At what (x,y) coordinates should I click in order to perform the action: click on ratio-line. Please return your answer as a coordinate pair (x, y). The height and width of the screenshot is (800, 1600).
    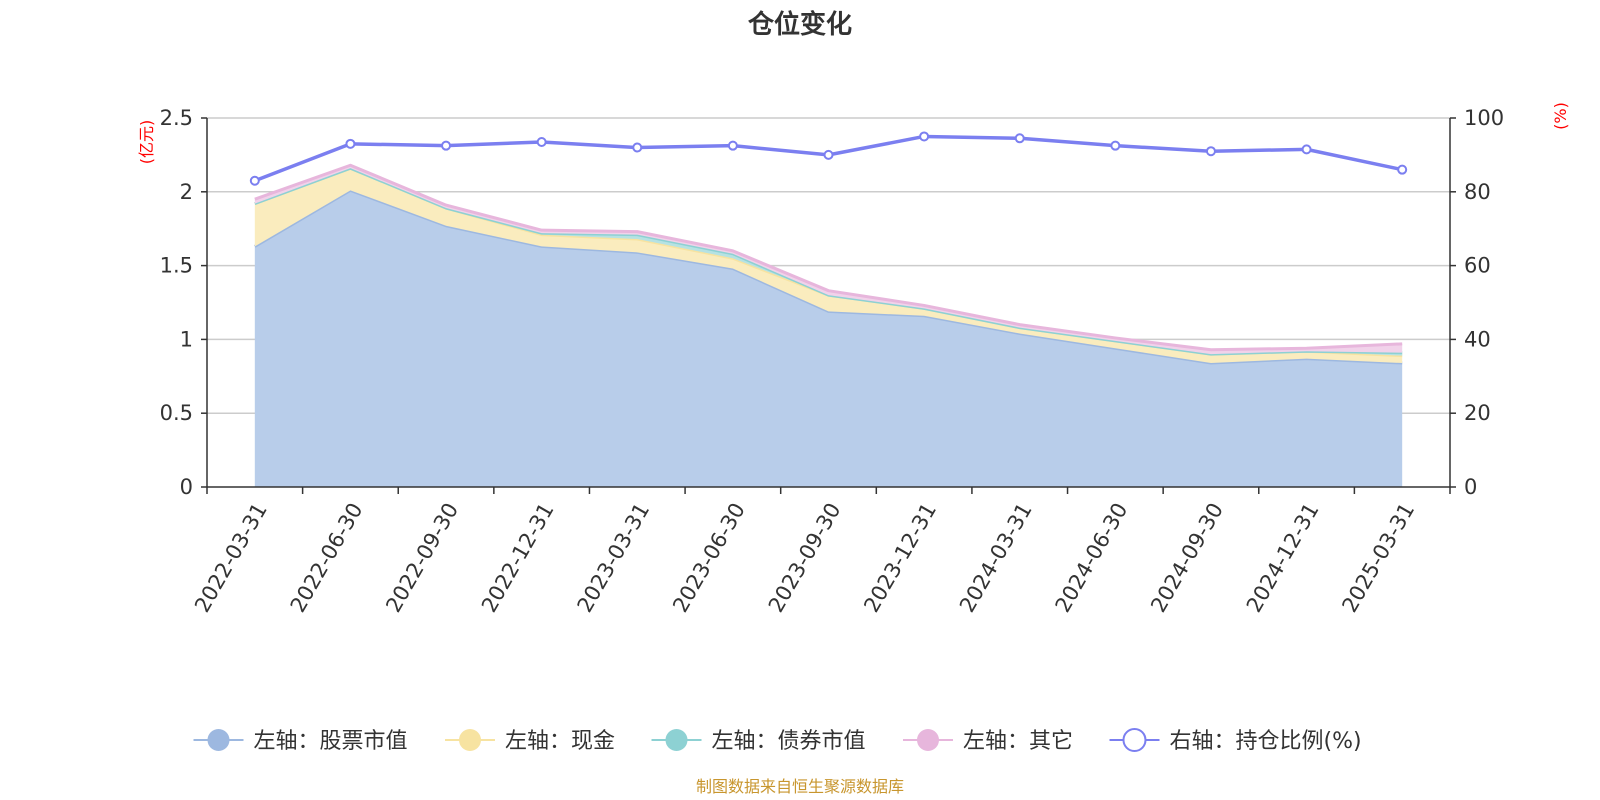
    Looking at the image, I should click on (828, 158).